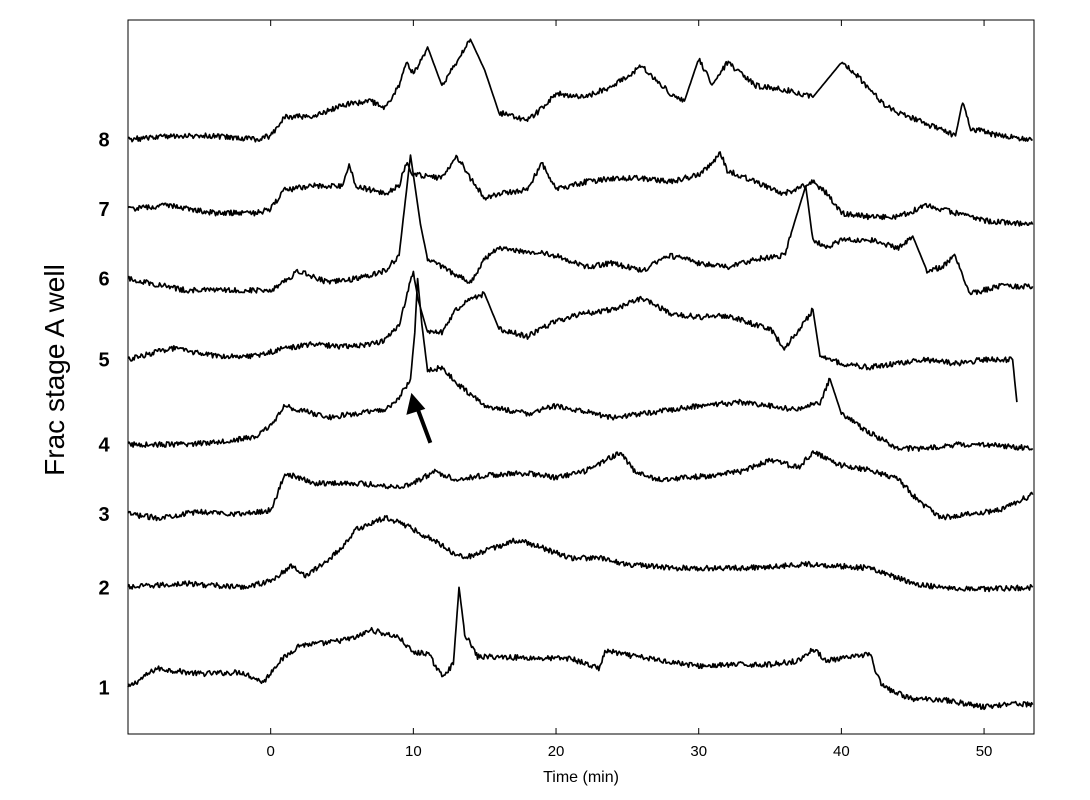 Image resolution: width=1090 pixels, height=800 pixels. Describe the element at coordinates (419, 418) in the screenshot. I see `arrow-annotation` at that location.